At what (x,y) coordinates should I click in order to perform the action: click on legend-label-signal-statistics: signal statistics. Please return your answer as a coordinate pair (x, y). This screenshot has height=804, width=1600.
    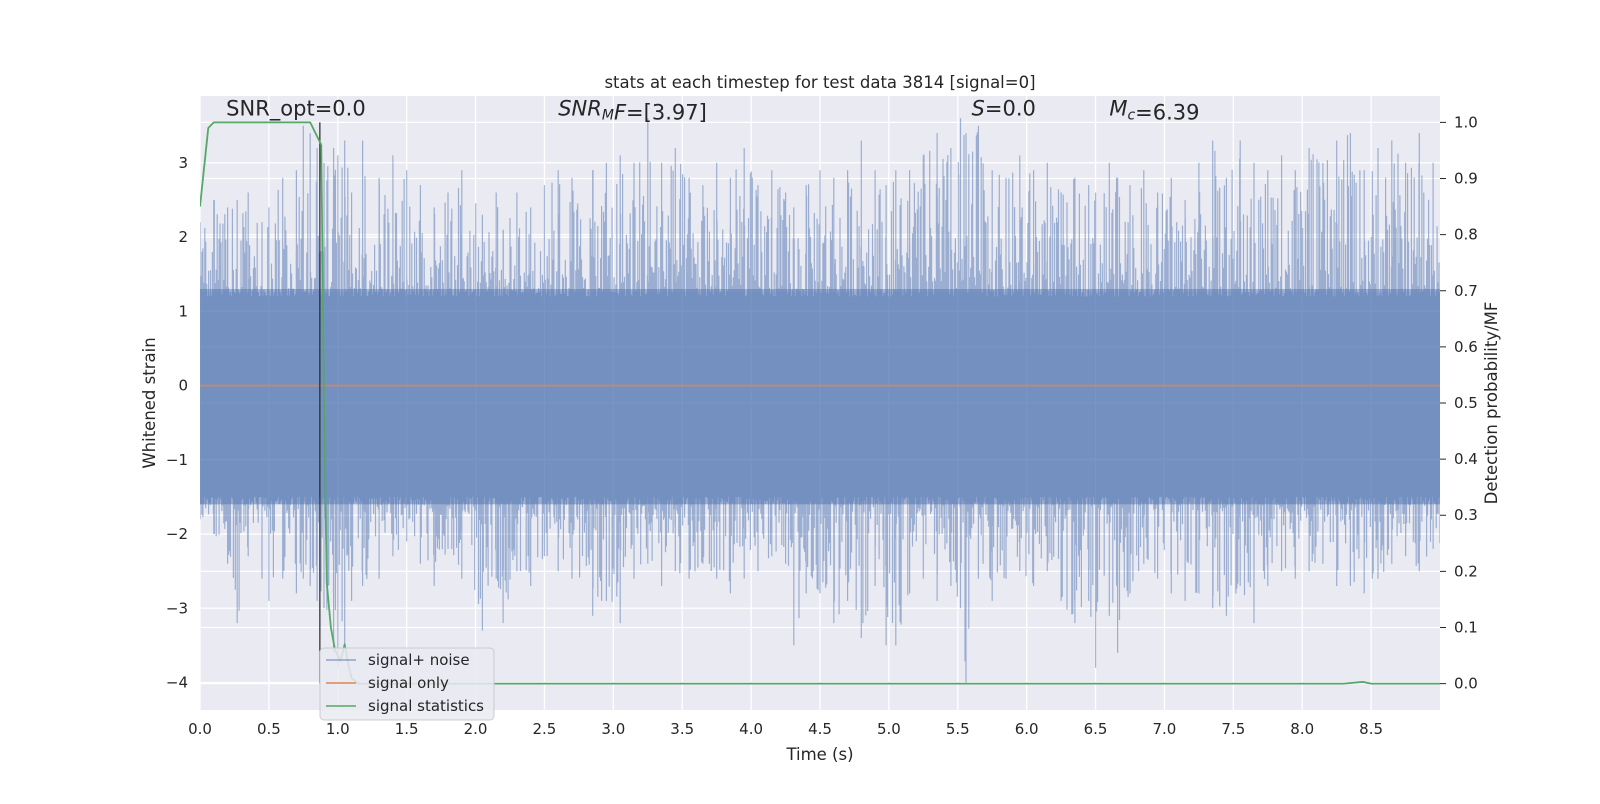
    Looking at the image, I should click on (426, 706).